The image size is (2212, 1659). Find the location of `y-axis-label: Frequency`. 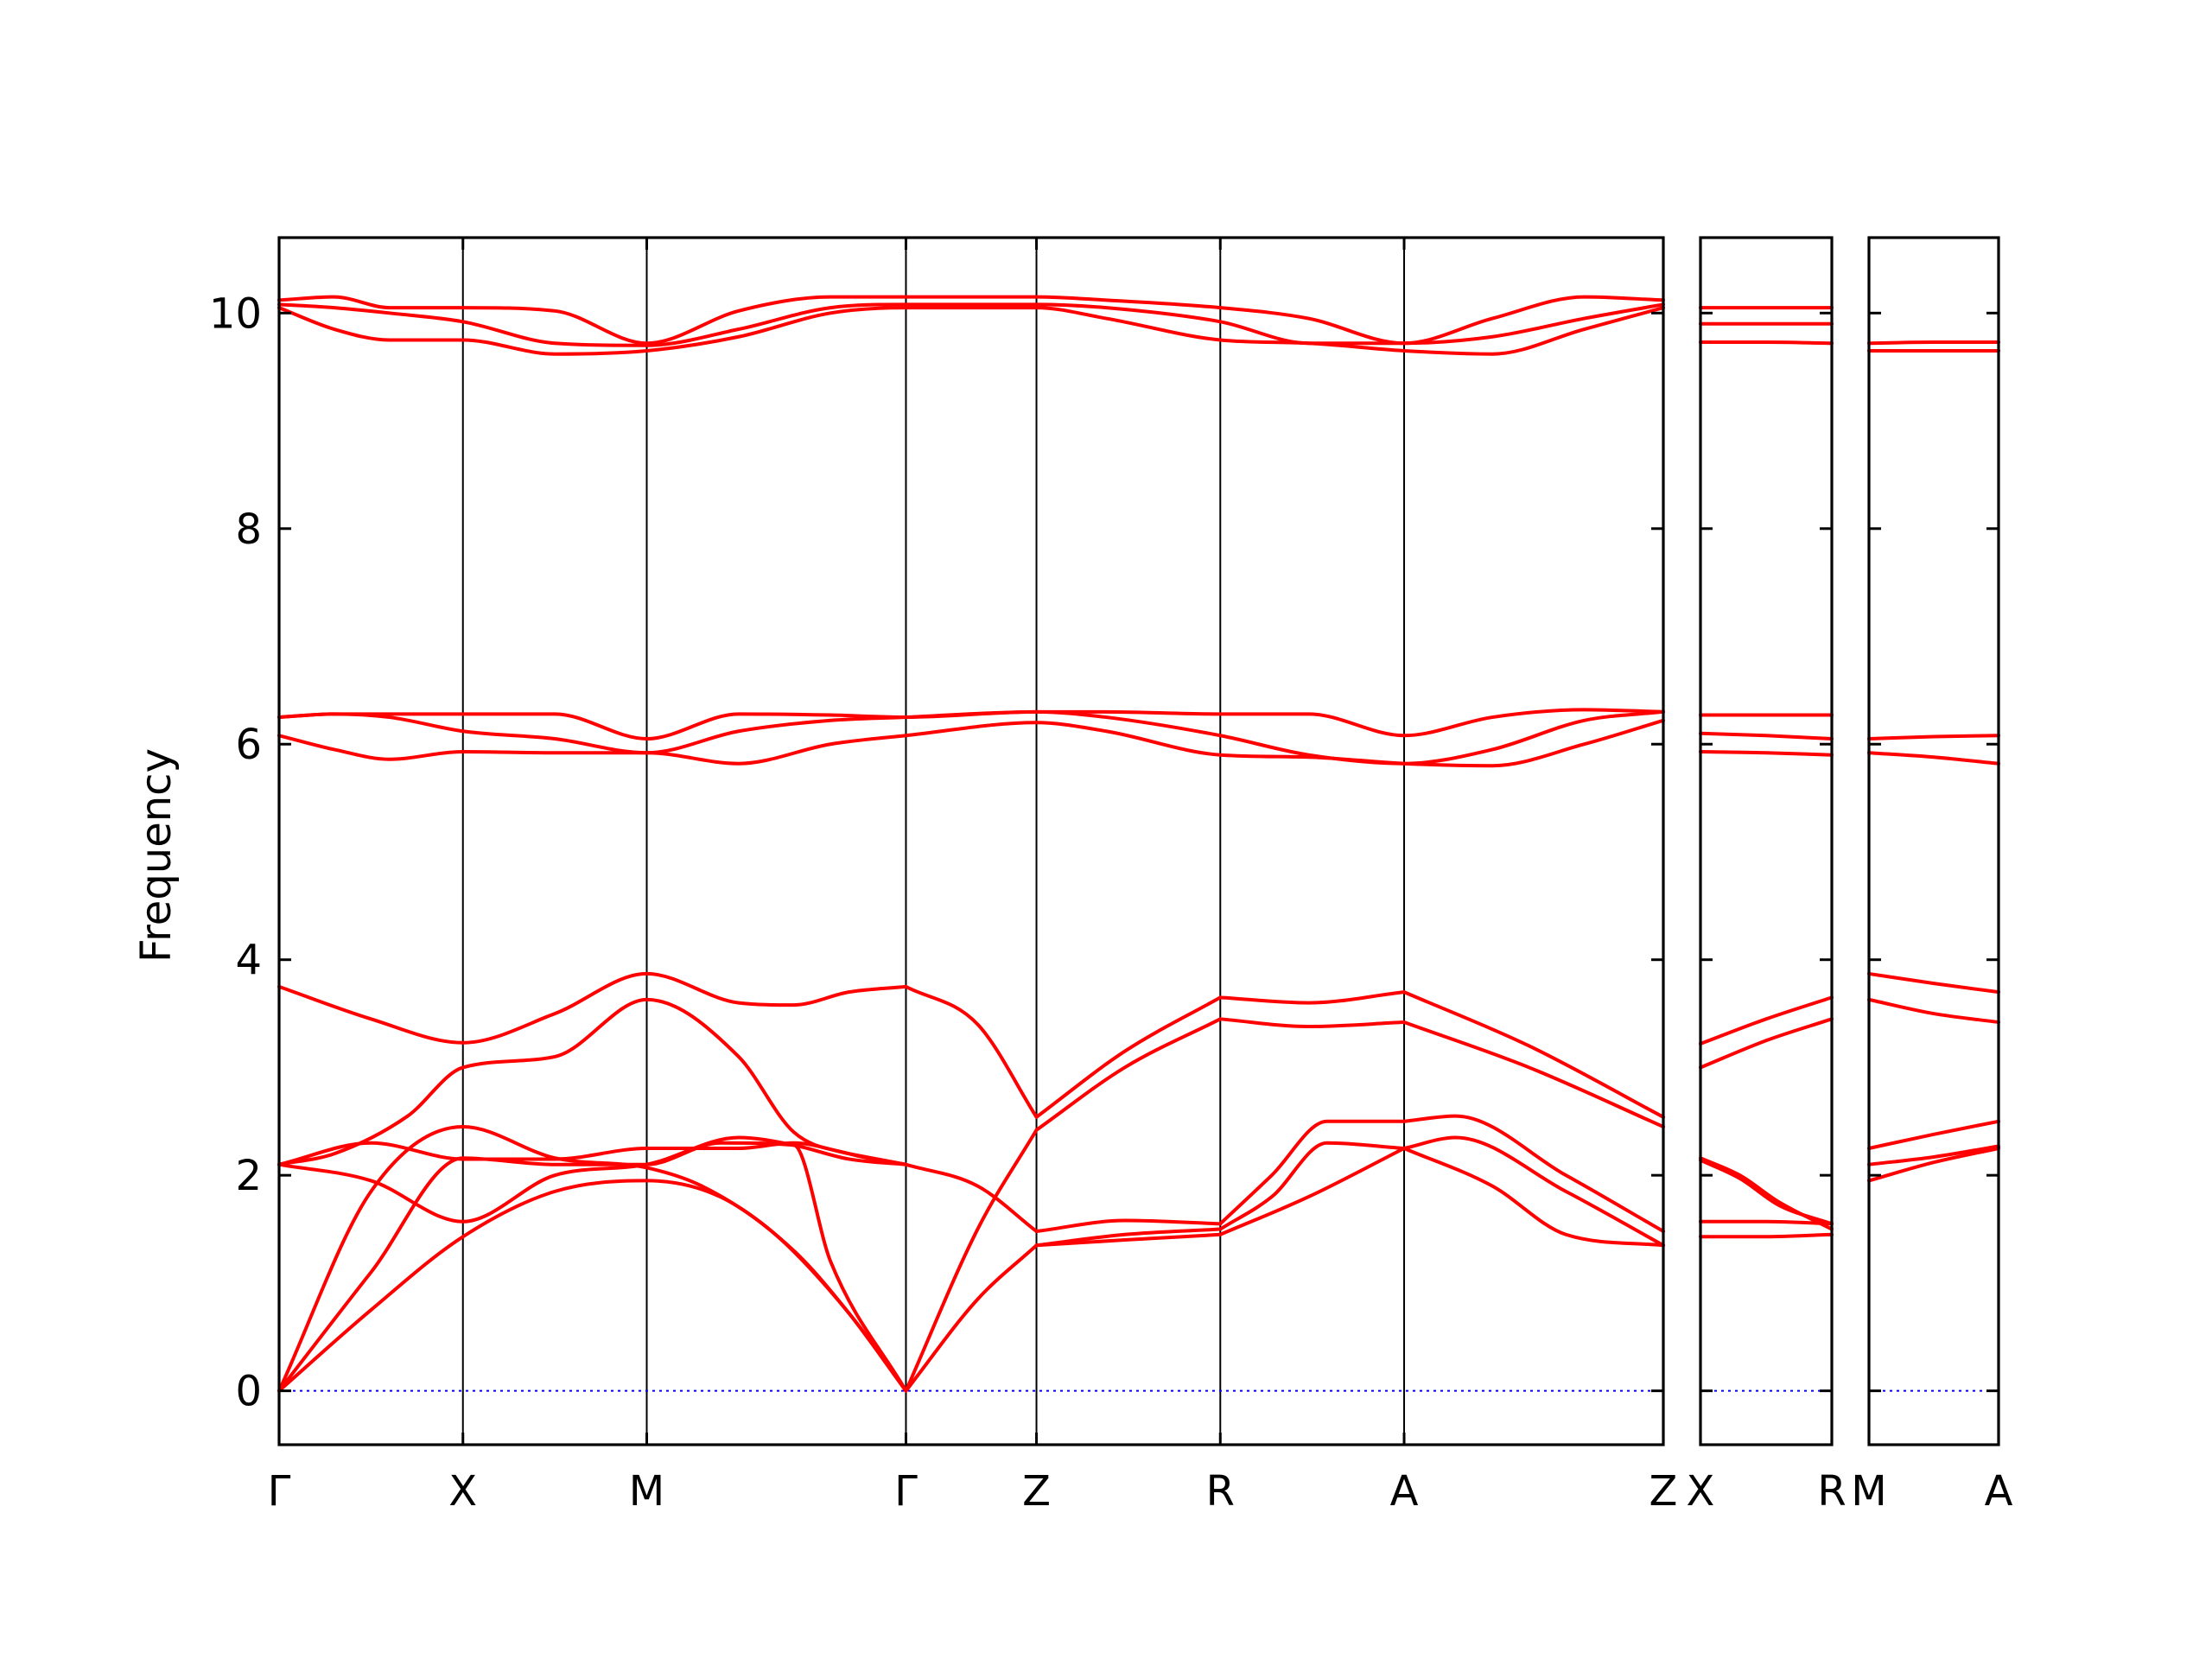

y-axis-label: Frequency is located at coordinates (156, 855).